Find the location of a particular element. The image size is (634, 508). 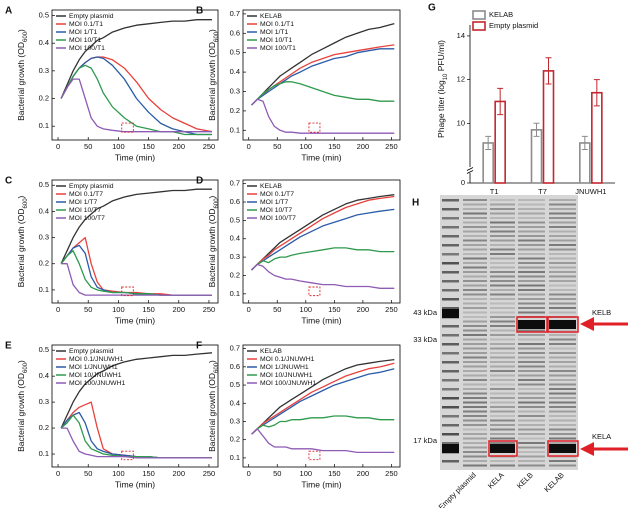

gel-highlight-box is located at coordinates (563, 324).